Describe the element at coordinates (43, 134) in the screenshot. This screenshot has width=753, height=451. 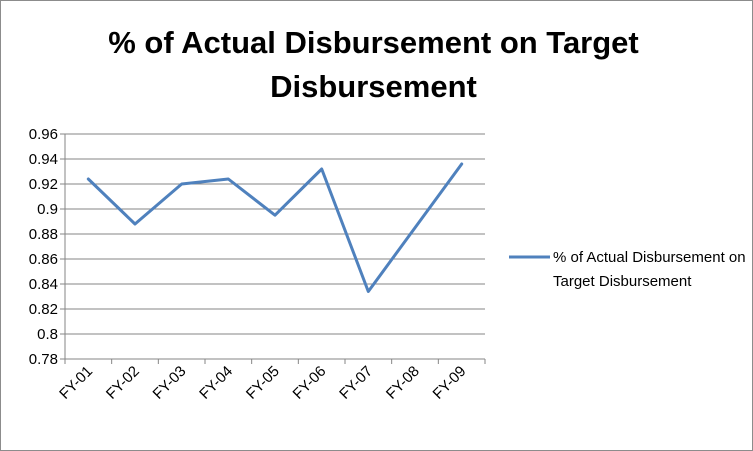
I see `y-tick-label: 0.96` at that location.